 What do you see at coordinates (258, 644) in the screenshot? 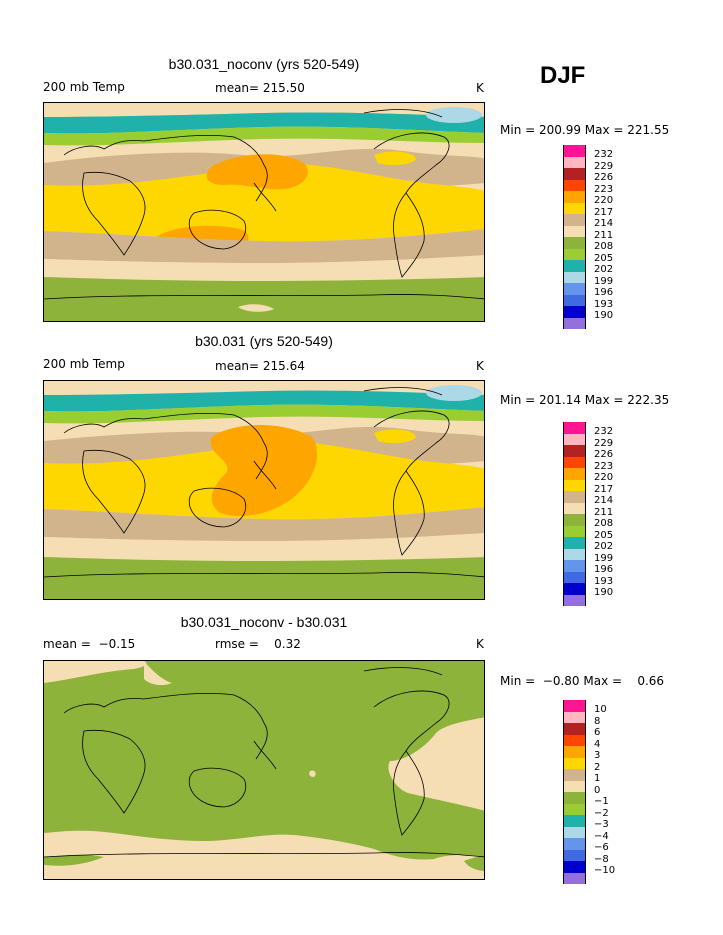
I see `rmse-label: rmse = 0.32` at bounding box center [258, 644].